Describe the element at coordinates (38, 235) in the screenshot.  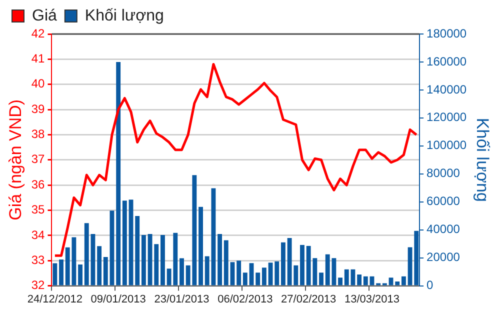
I see `y-tick-label: 34` at that location.